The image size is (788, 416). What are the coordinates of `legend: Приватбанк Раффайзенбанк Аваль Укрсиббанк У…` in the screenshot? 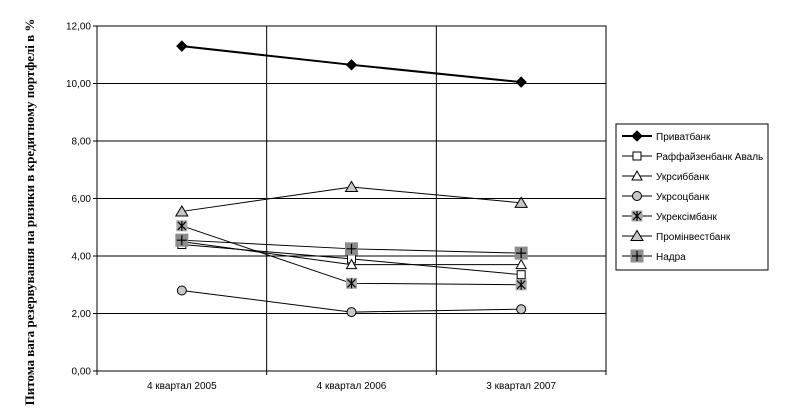 It's located at (692, 197).